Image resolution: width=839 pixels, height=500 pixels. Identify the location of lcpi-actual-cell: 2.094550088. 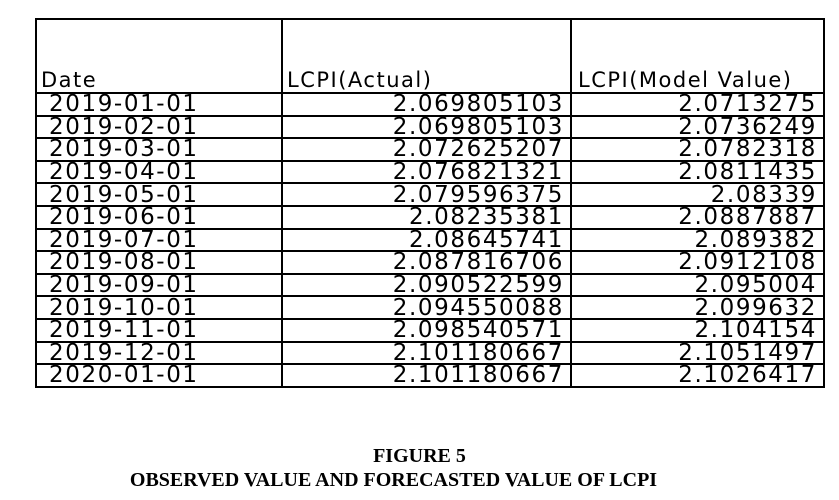
(426, 307).